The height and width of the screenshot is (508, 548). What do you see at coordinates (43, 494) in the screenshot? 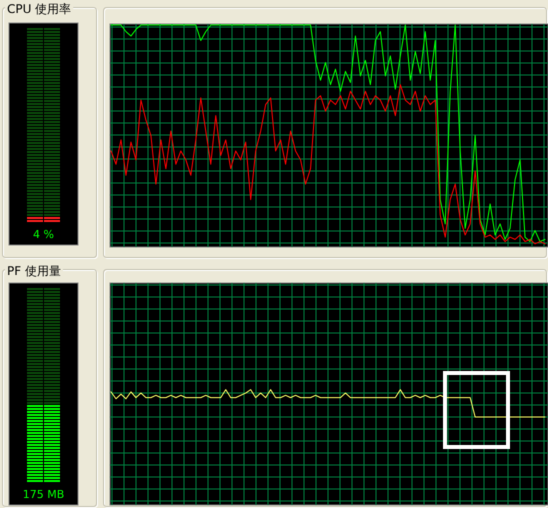
I see `text: 175 MB` at bounding box center [43, 494].